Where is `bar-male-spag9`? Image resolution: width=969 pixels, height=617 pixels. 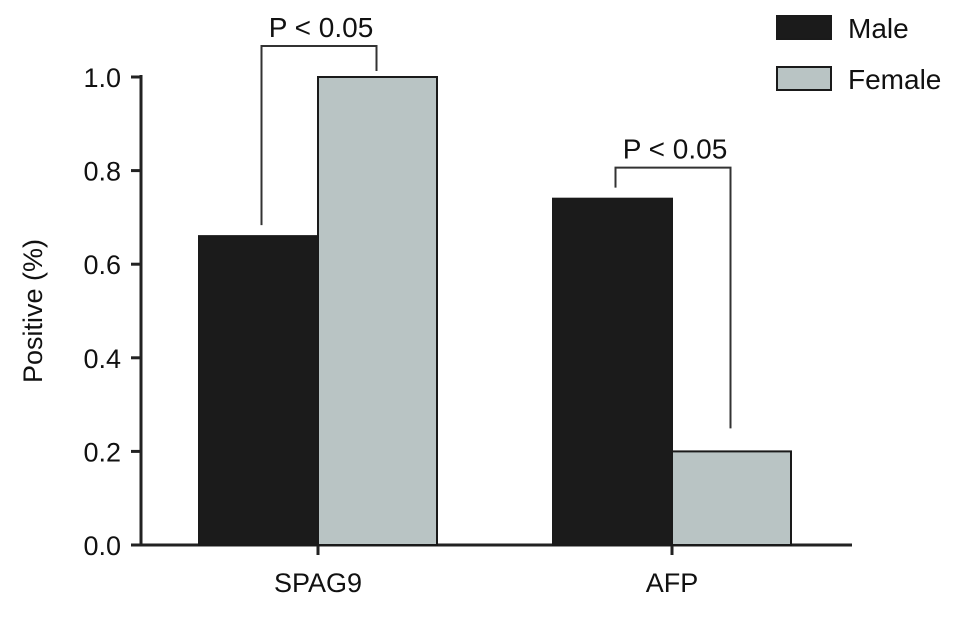 bar-male-spag9 is located at coordinates (258, 390).